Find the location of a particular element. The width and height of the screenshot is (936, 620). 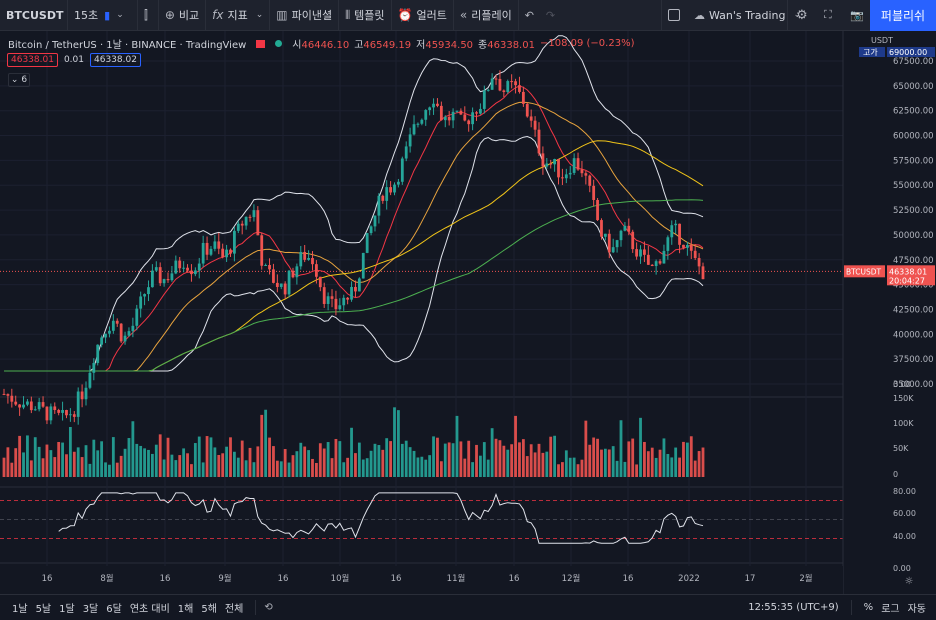

price-tick-label: 65000.00 is located at coordinates (913, 87).